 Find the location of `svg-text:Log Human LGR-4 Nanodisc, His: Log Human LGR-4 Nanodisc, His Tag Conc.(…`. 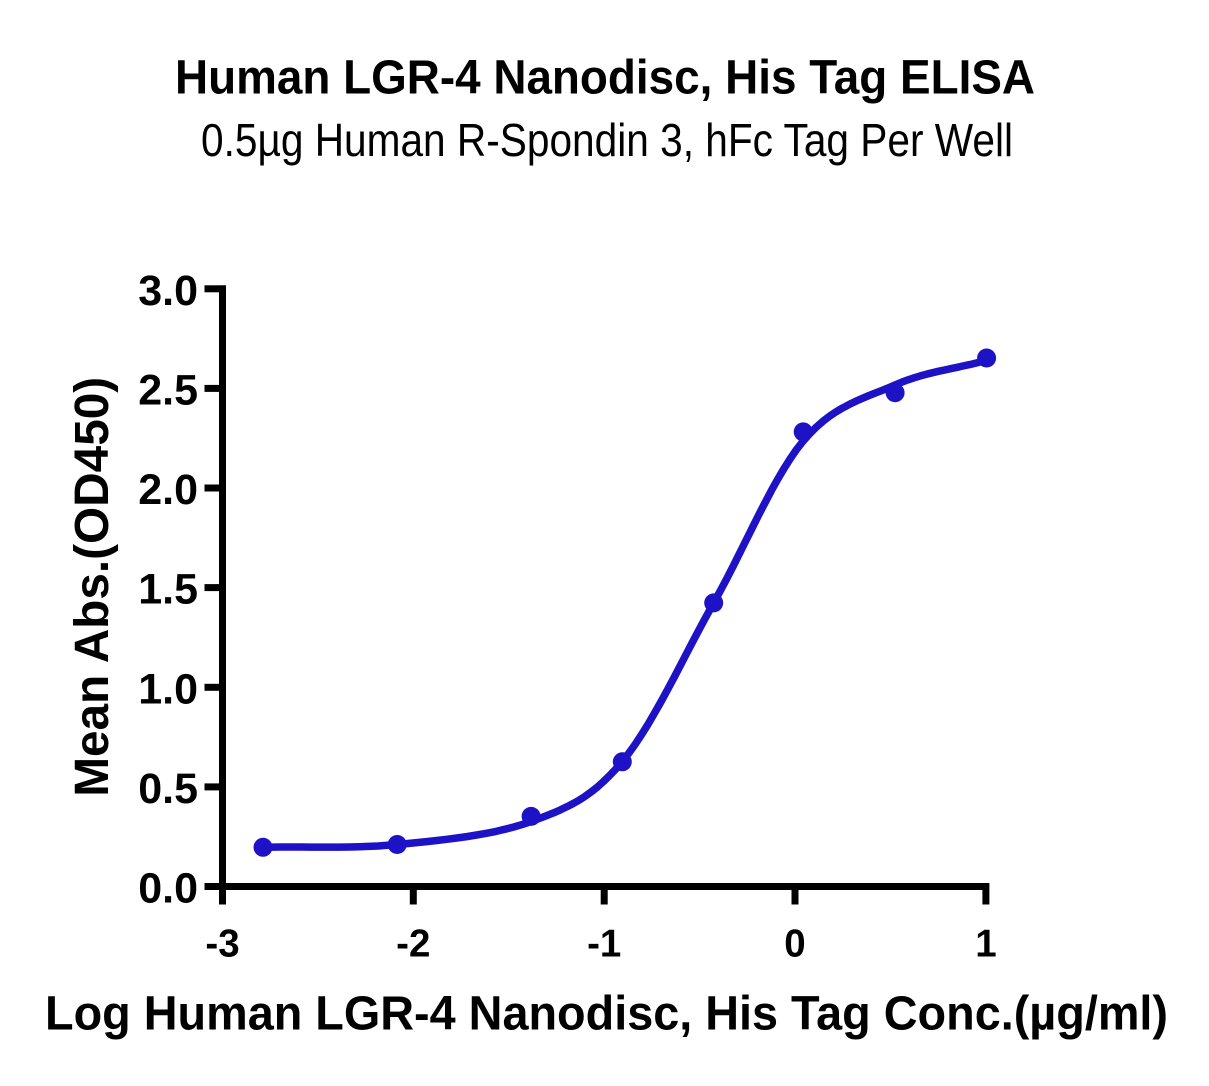

svg-text:Log Human LGR-4 Nanodisc, His: Log Human LGR-4 Nanodisc, His Tag Conc.(… is located at coordinates (606, 1014).